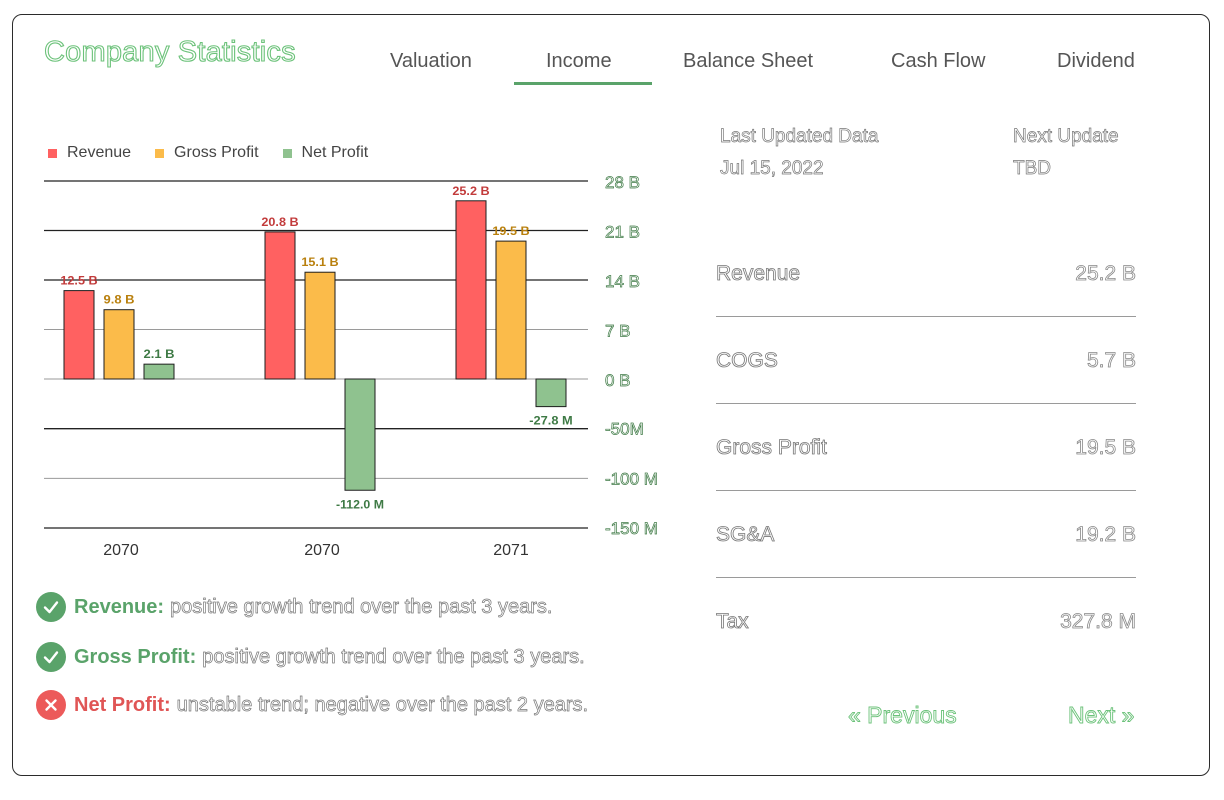 The image size is (1224, 800). Describe the element at coordinates (511, 231) in the screenshot. I see `data-label: 19.5 B` at that location.